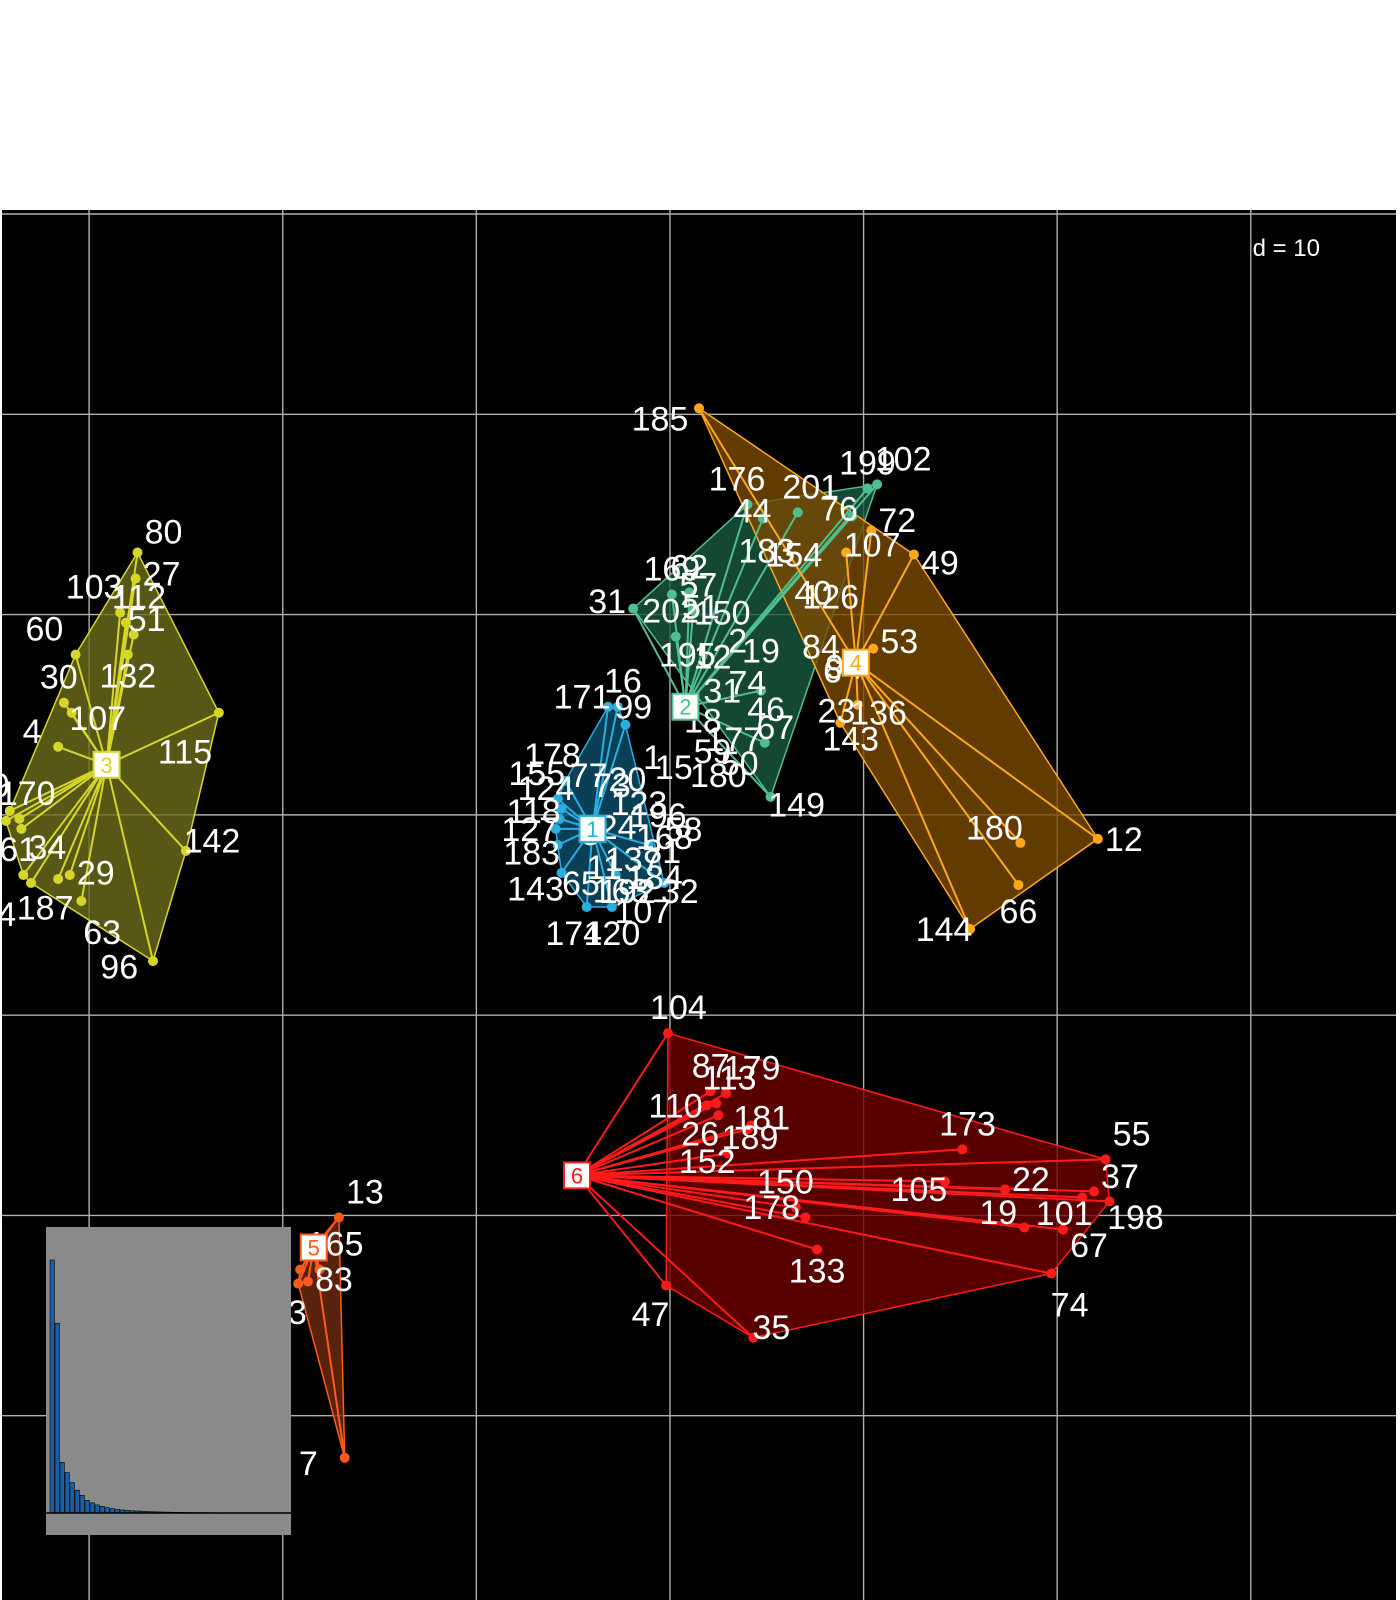  Describe the element at coordinates (552, 756) in the screenshot. I see `point-label-178b: 178` at that location.